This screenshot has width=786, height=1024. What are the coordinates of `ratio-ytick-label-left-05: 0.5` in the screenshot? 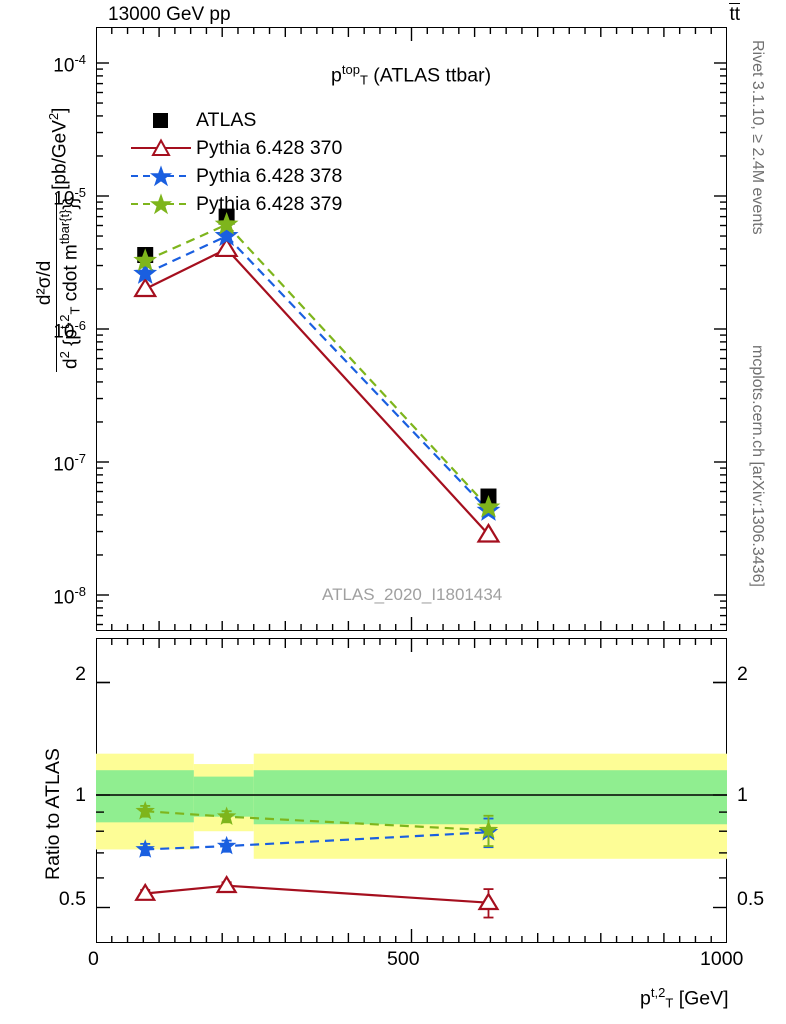 It's located at (72, 899).